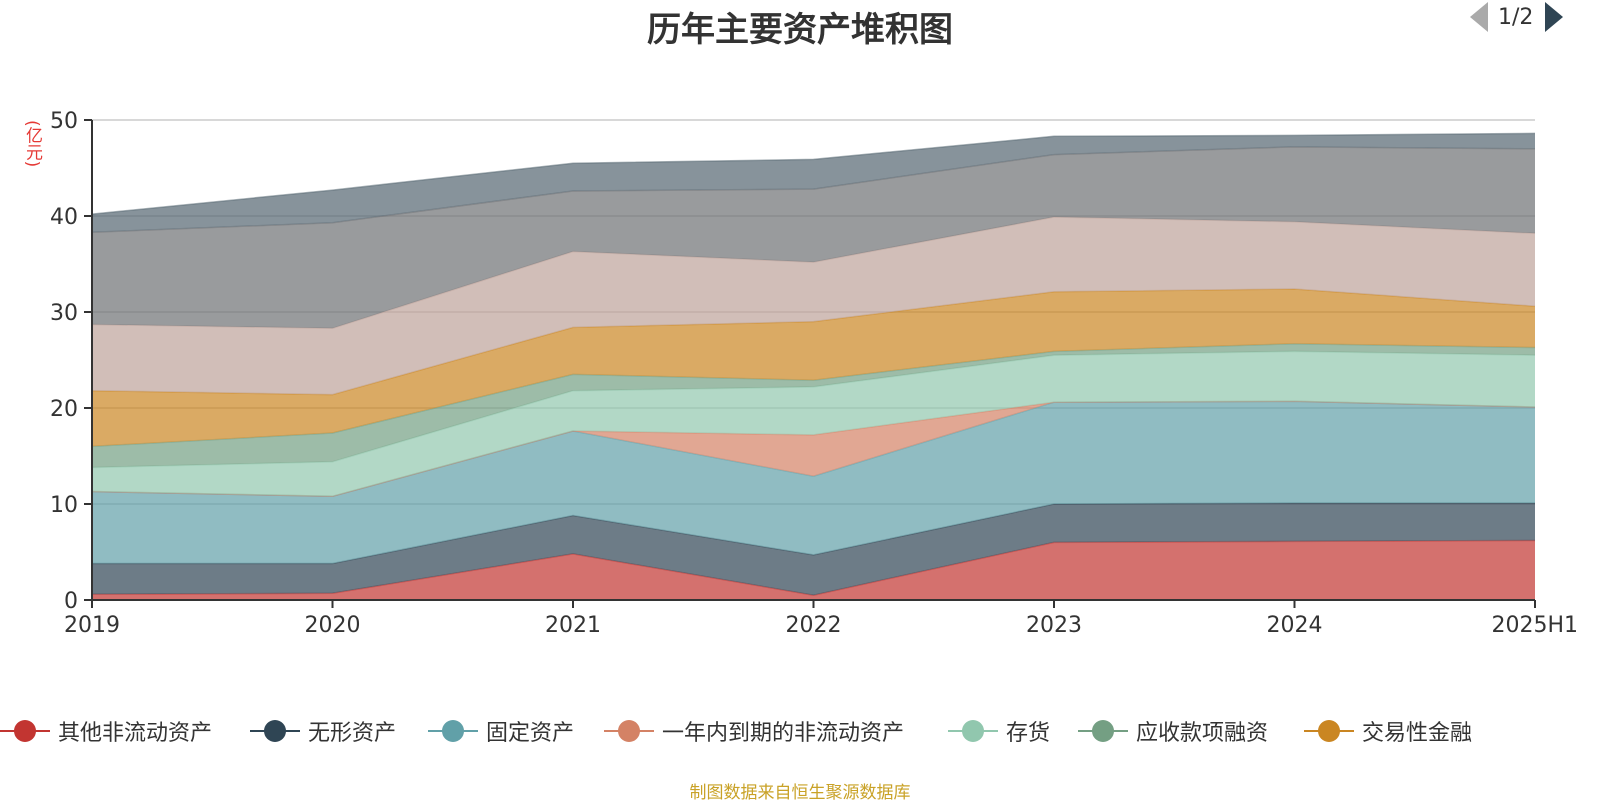 The image size is (1600, 803). What do you see at coordinates (1534, 625) in the screenshot?
I see `x-tick-label-6: 2025H1` at bounding box center [1534, 625].